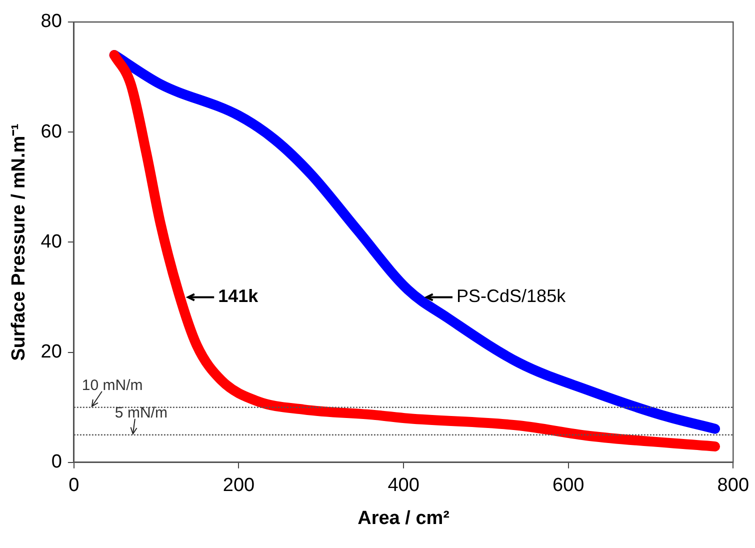 The width and height of the screenshot is (755, 548). I want to click on y-tick-label: 0, so click(56, 462).